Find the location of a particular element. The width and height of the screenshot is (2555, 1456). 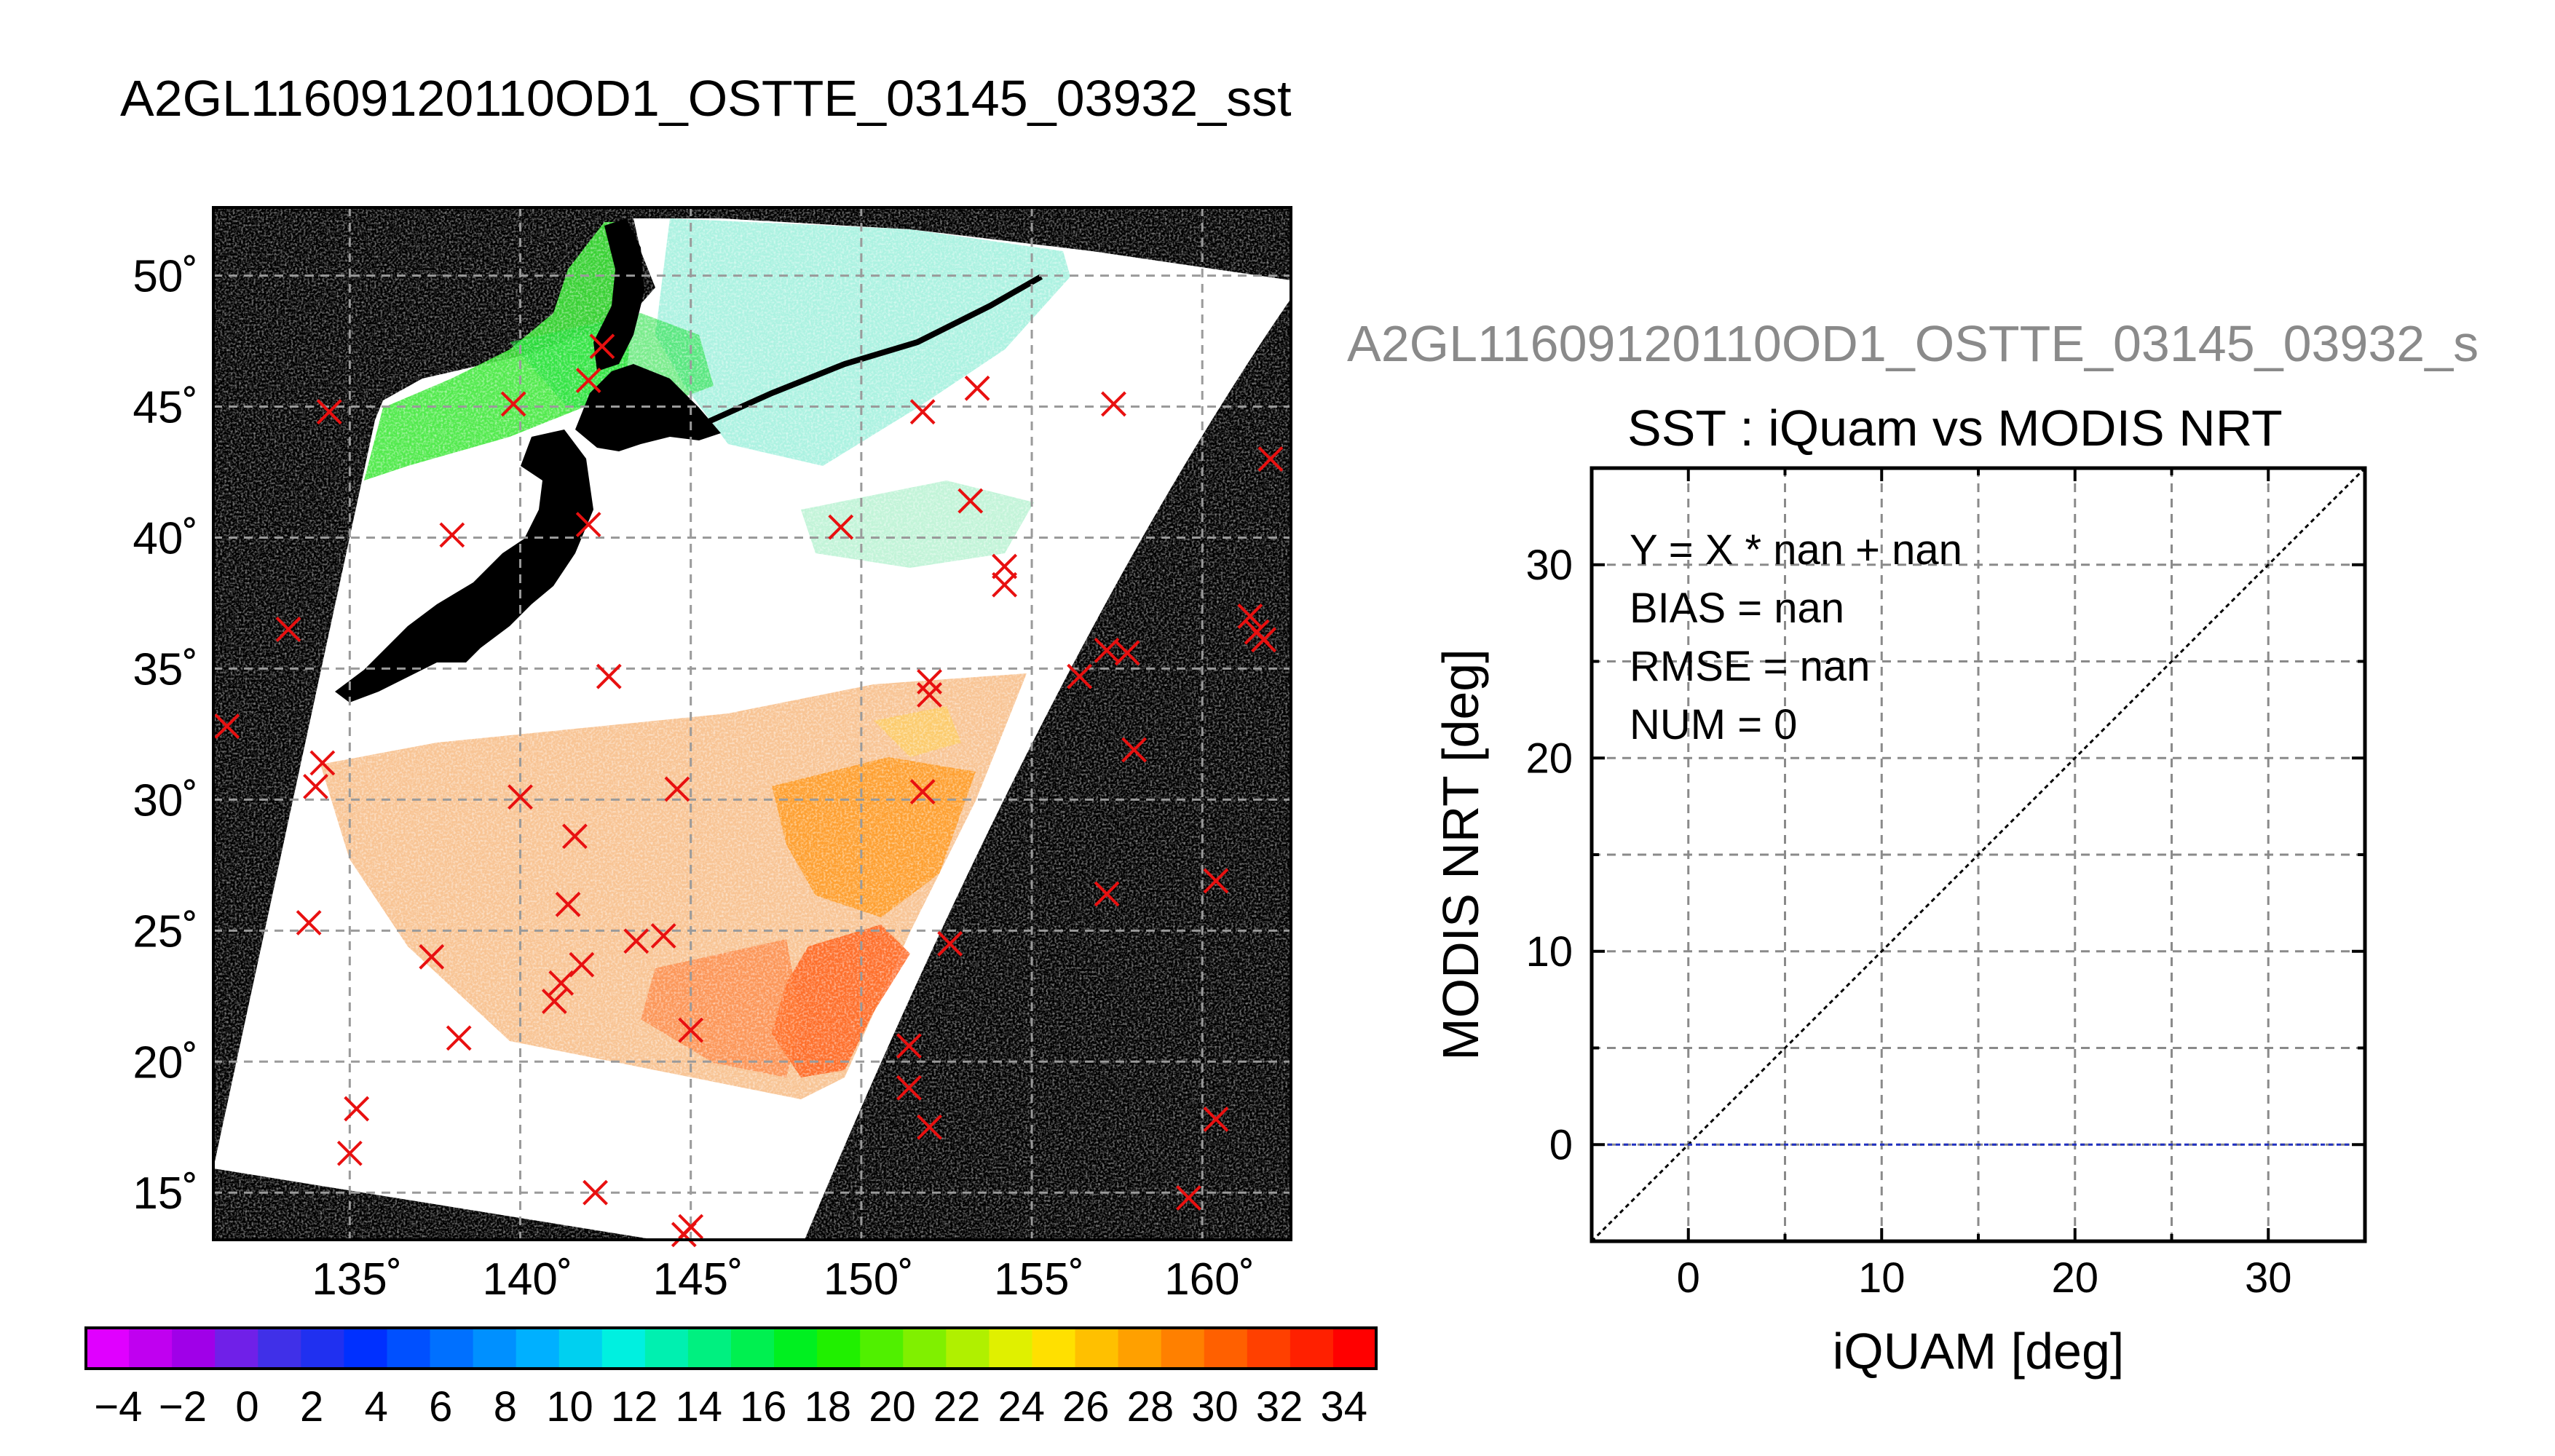

x-tick-label: 20 is located at coordinates (2074, 1278).